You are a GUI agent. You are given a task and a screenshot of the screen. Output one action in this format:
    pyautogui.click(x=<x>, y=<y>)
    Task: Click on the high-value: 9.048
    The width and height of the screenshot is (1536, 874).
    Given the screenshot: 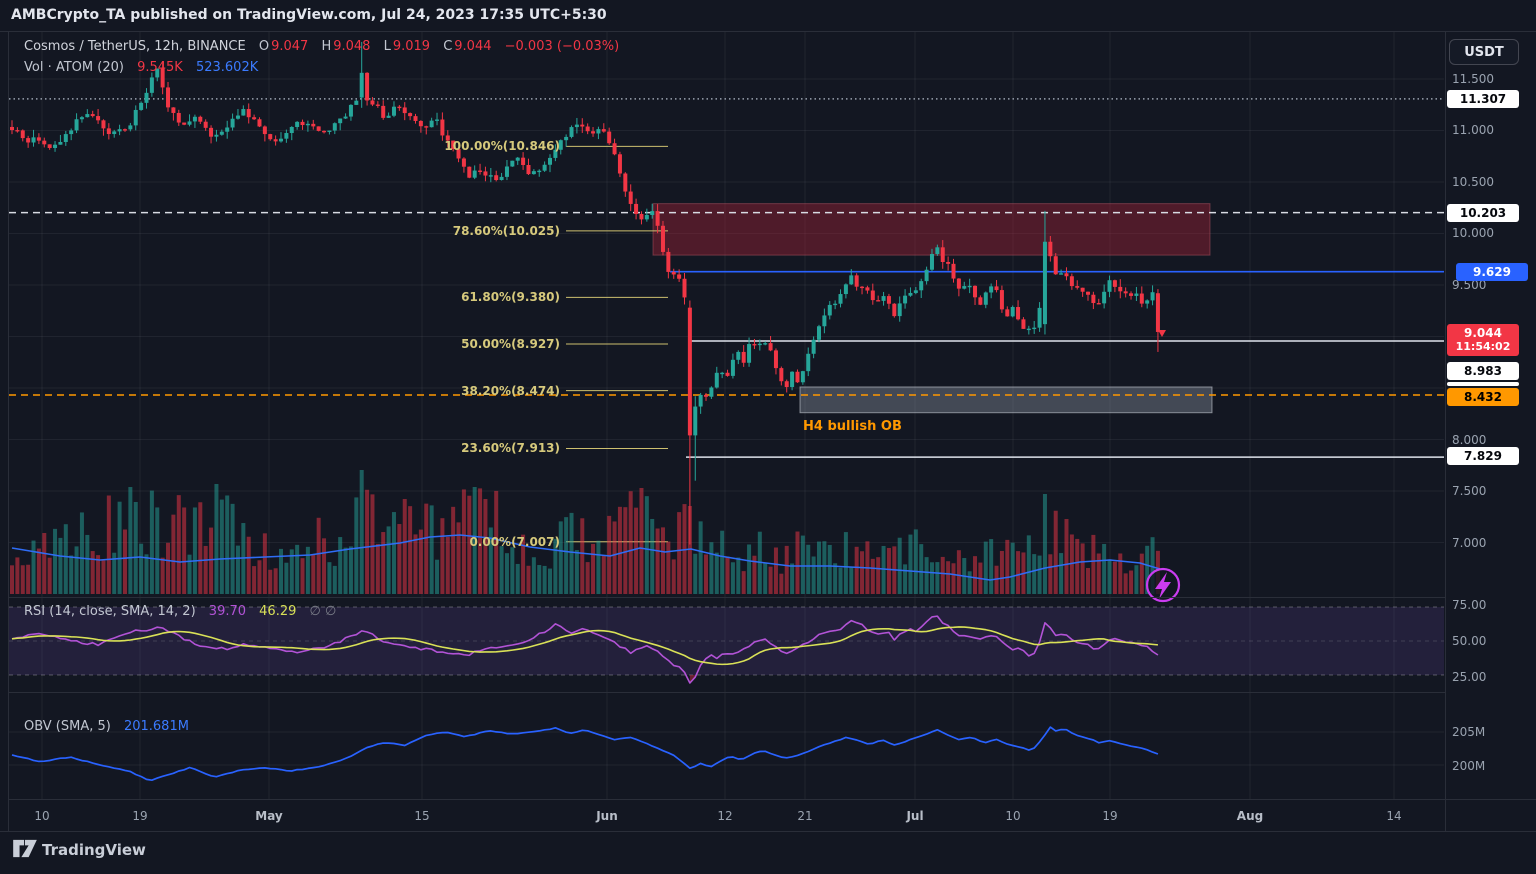 What is the action you would take?
    pyautogui.click(x=352, y=46)
    